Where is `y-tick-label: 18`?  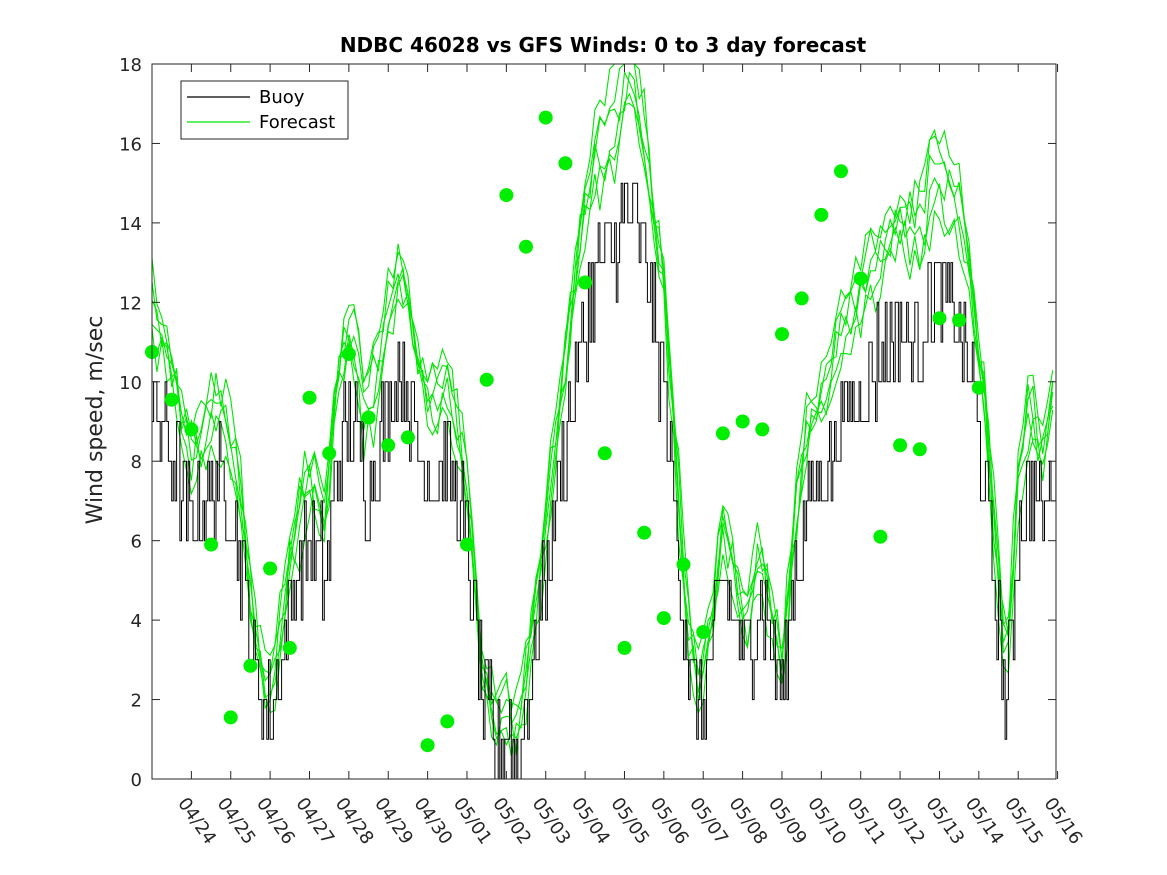
y-tick-label: 18 is located at coordinates (130, 65).